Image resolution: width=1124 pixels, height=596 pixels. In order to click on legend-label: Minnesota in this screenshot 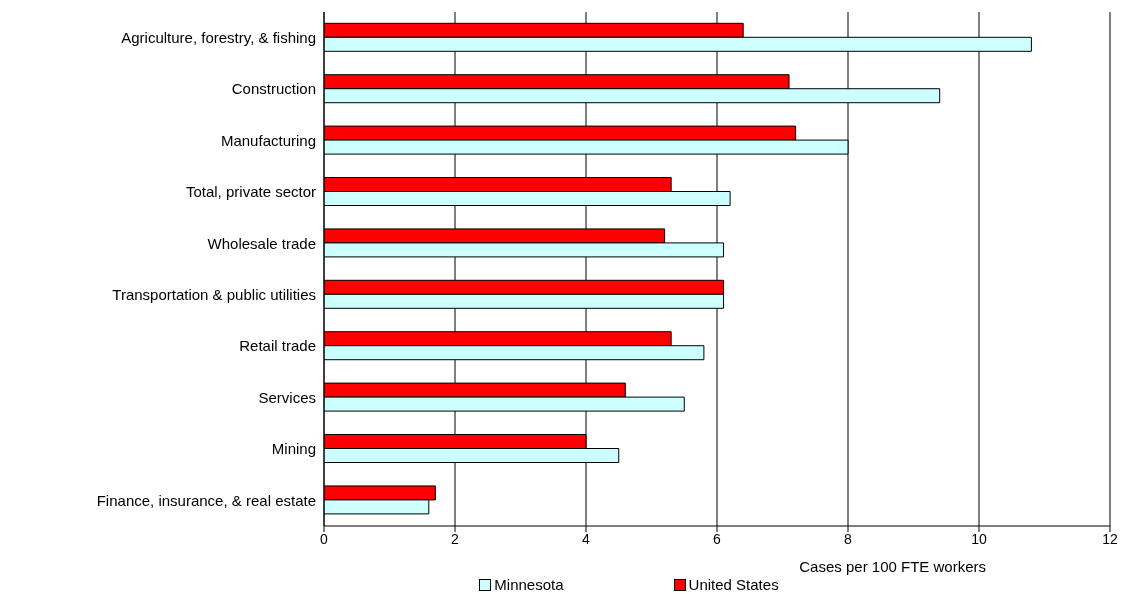, I will do `click(528, 584)`.